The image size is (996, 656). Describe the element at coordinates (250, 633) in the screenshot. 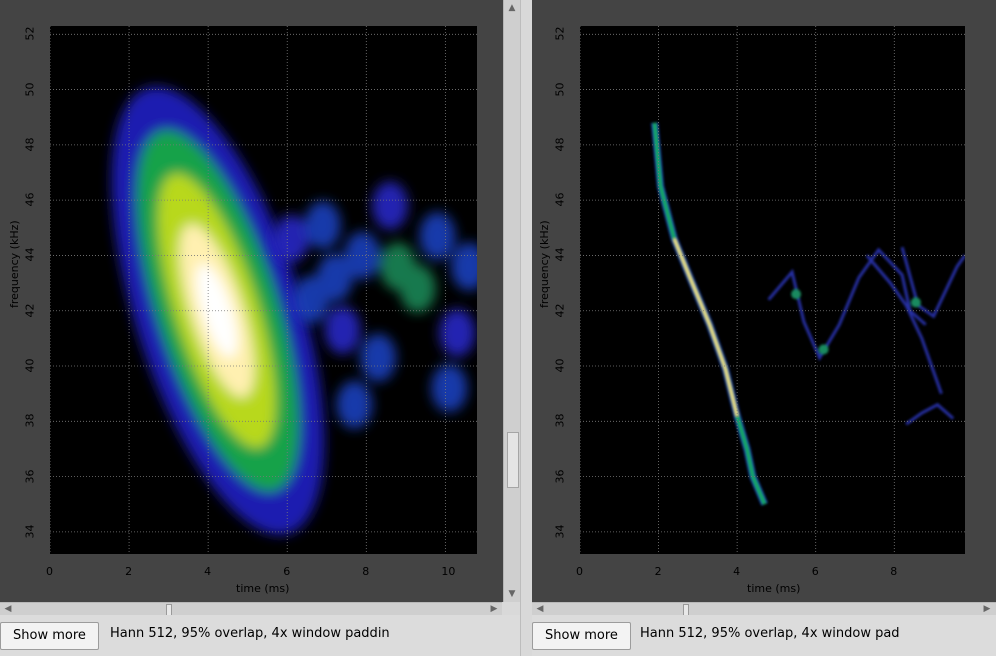

I see `left-window-description: Hann 512, 95% overlap, 4x window paddin` at that location.